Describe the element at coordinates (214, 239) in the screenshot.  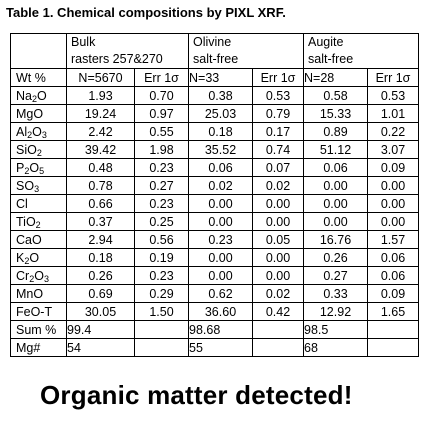
I see `table-row: CaO 2.94 0.56 0.23 0.05 16.76 1.57` at that location.